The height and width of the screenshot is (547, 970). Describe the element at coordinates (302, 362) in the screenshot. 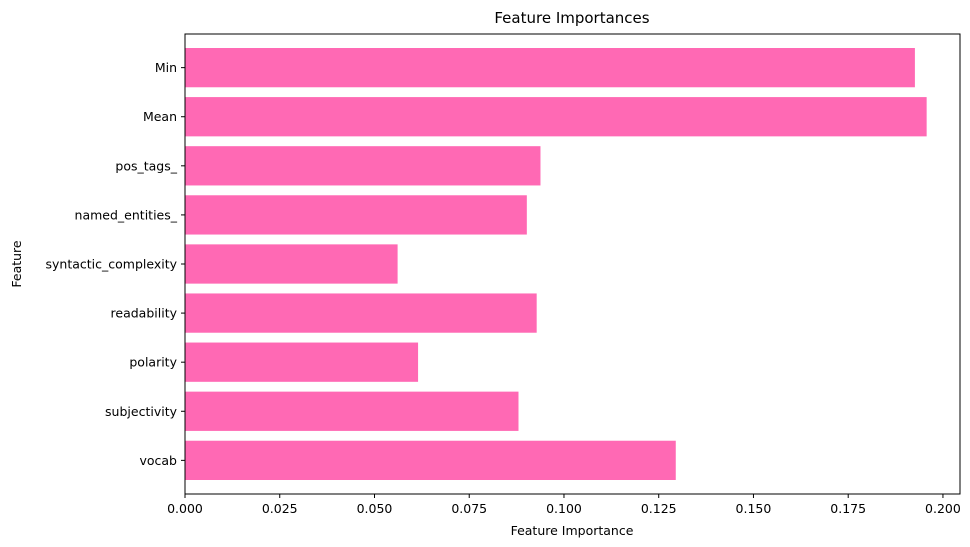

I see `bar-polarity` at that location.